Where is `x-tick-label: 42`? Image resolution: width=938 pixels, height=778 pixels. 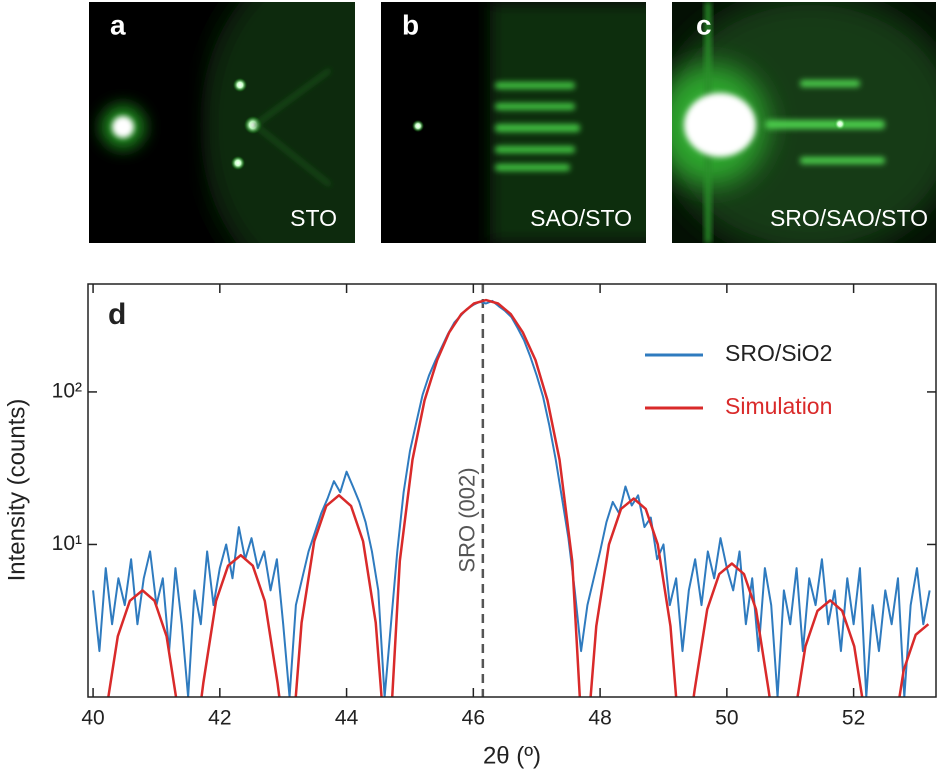 x-tick-label: 42 is located at coordinates (219, 718).